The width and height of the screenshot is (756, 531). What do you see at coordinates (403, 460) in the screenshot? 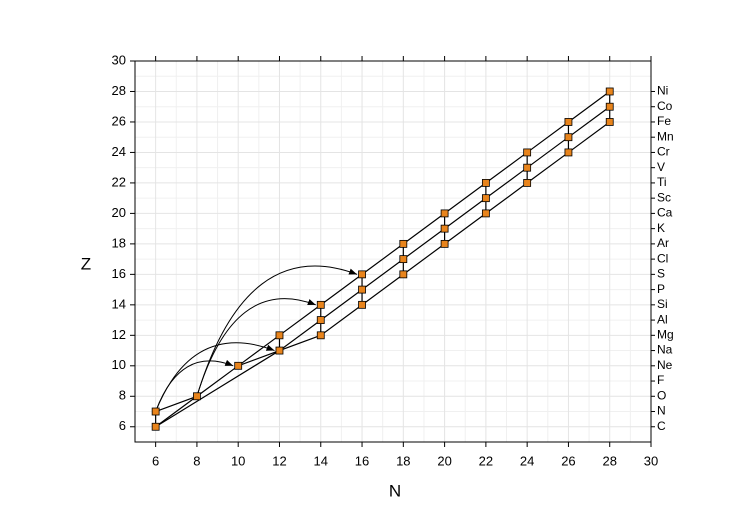
I see `x-tick-label: 18` at bounding box center [403, 460].